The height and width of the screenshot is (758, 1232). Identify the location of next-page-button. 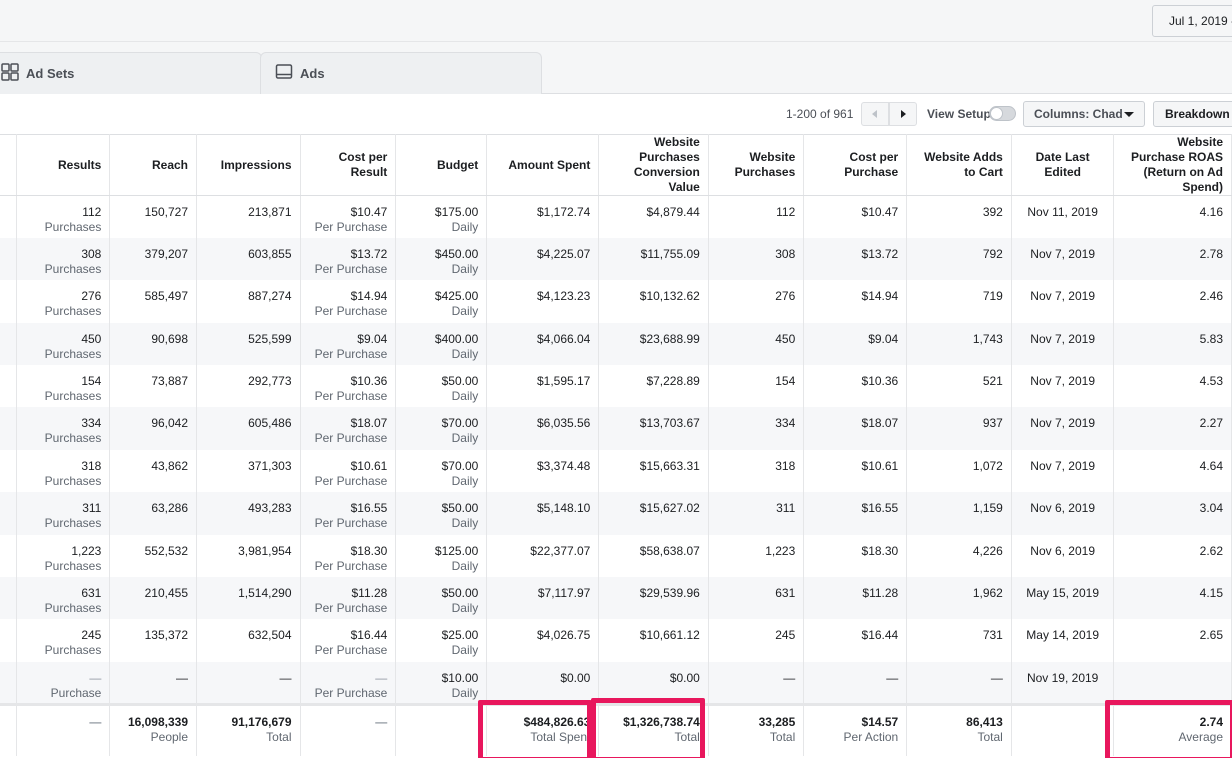
(903, 114).